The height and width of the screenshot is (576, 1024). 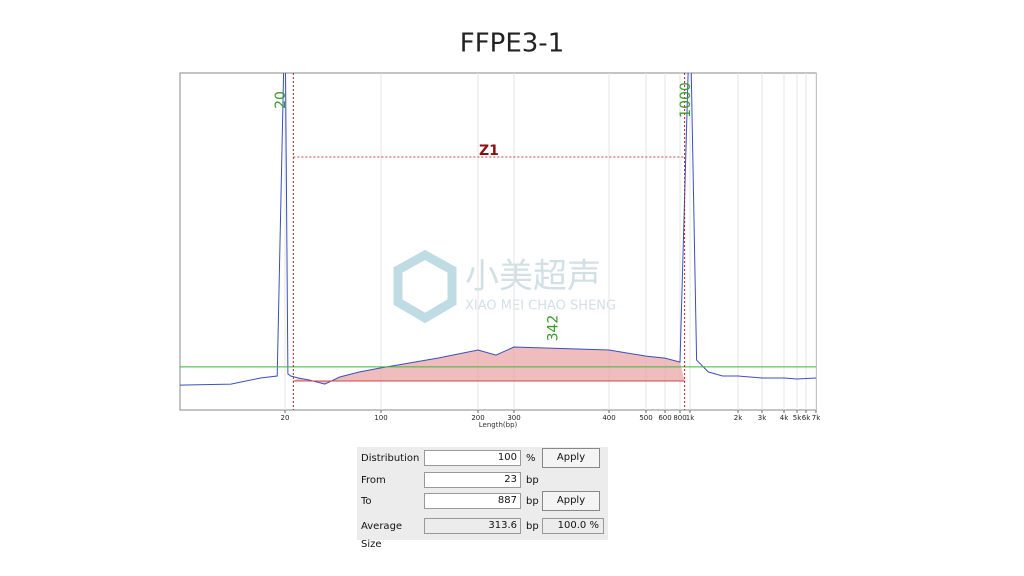 What do you see at coordinates (533, 277) in the screenshot?
I see `watermark-cn: 小美超声` at bounding box center [533, 277].